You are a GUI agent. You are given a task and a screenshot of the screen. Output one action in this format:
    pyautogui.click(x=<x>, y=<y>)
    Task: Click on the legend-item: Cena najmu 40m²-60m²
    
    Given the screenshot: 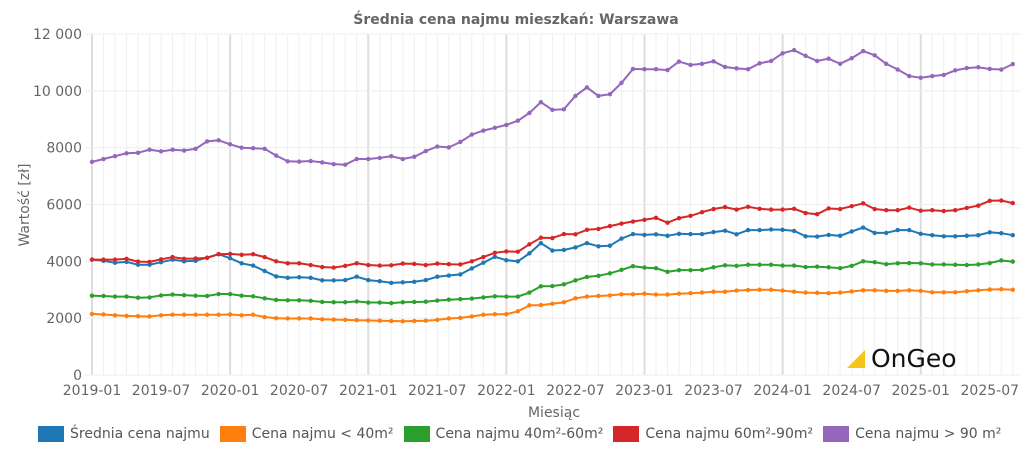 What is the action you would take?
    pyautogui.click(x=503, y=434)
    